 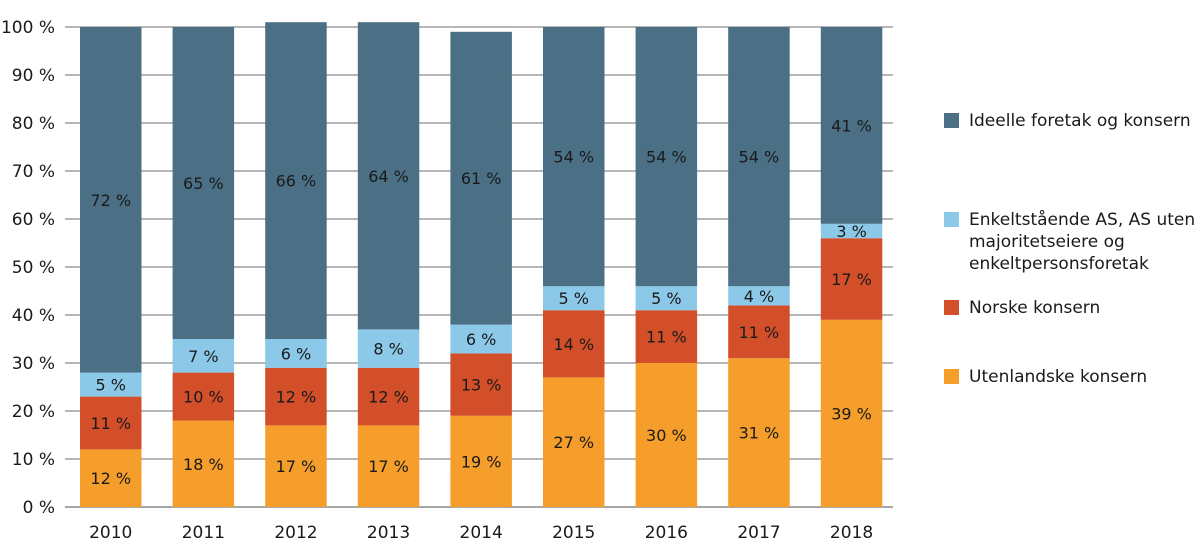 I want to click on x-tick-label: 2017, so click(x=758, y=533).